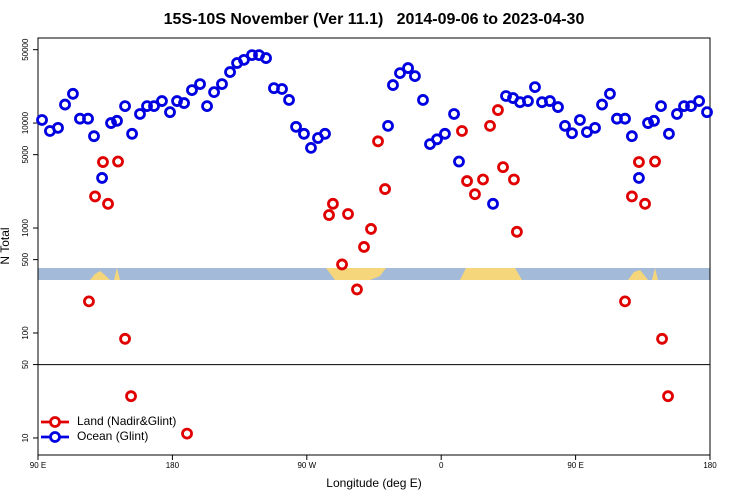 The height and width of the screenshot is (500, 750). What do you see at coordinates (25, 333) in the screenshot?
I see `y-tick-label: 100` at bounding box center [25, 333].